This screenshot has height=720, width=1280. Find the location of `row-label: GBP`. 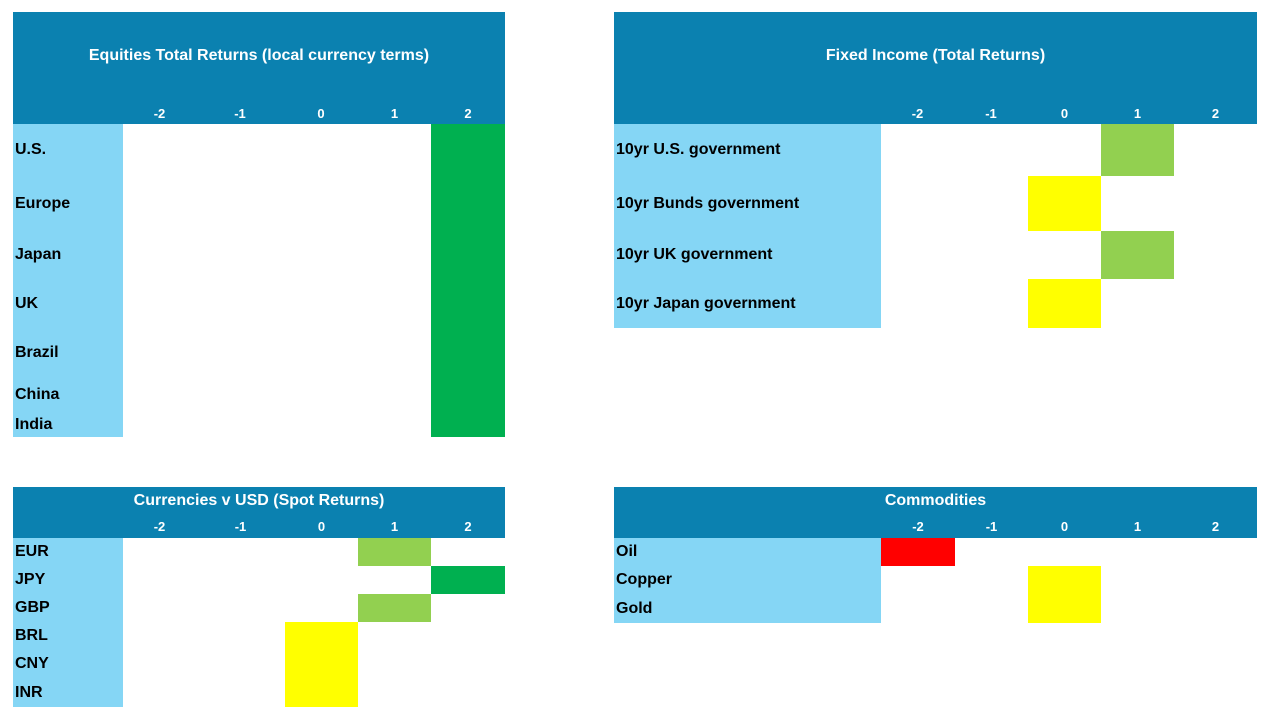

row-label: GBP is located at coordinates (32, 607).